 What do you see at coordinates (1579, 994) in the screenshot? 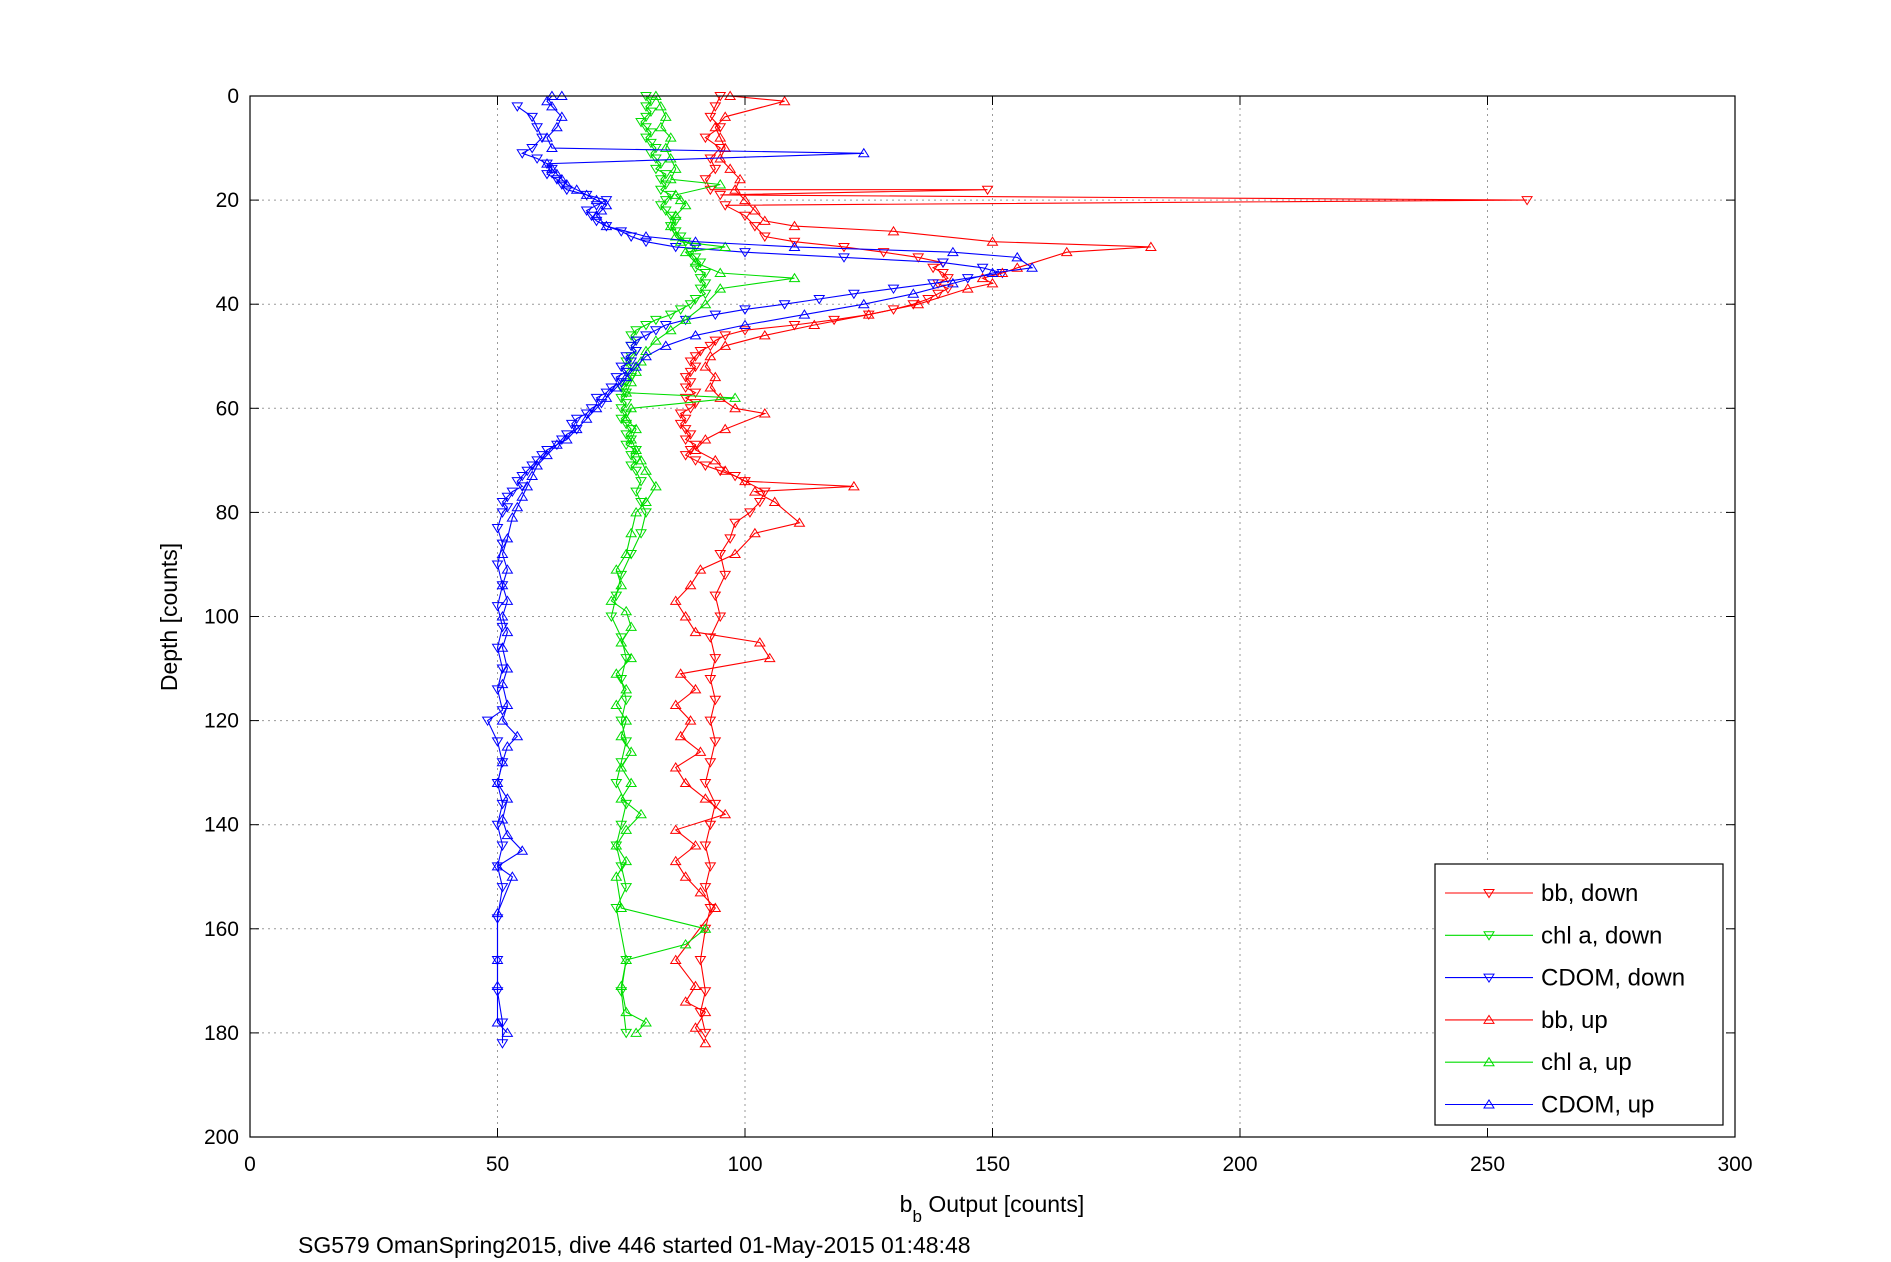
I see `legend-box` at bounding box center [1579, 994].